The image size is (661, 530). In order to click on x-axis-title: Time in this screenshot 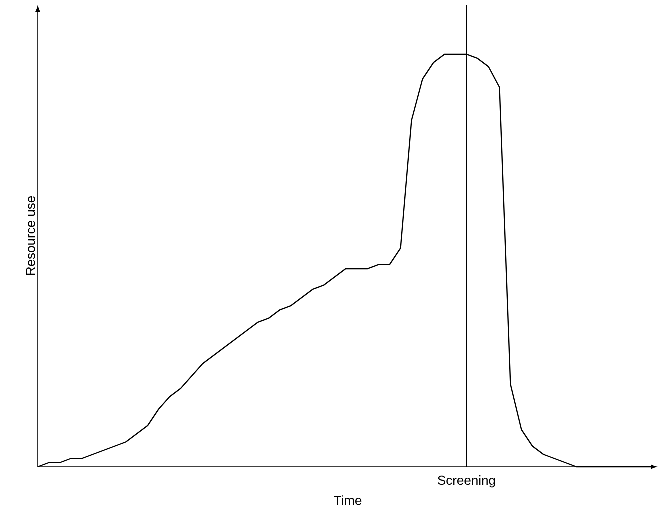, I will do `click(348, 501)`.